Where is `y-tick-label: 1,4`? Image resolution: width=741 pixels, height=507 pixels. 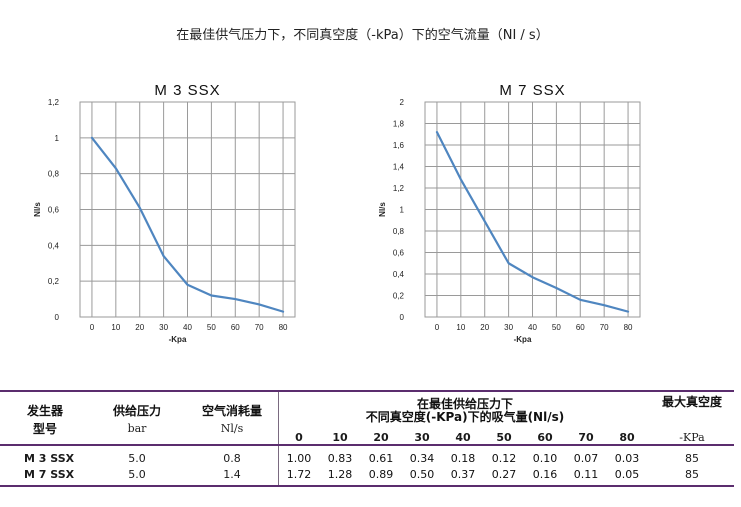
y-tick-label: 1,4 is located at coordinates (399, 167).